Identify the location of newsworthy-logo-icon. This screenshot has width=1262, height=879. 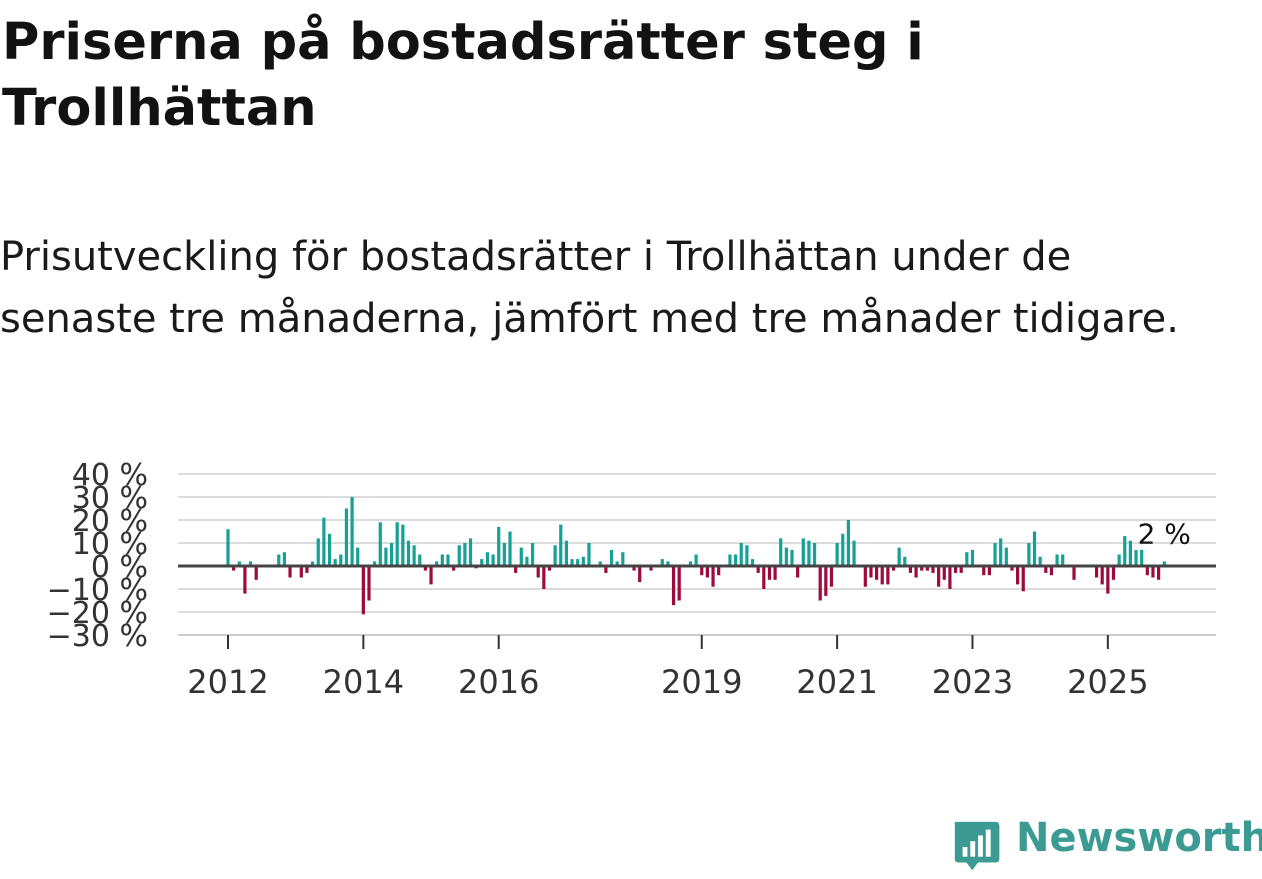
(977, 846).